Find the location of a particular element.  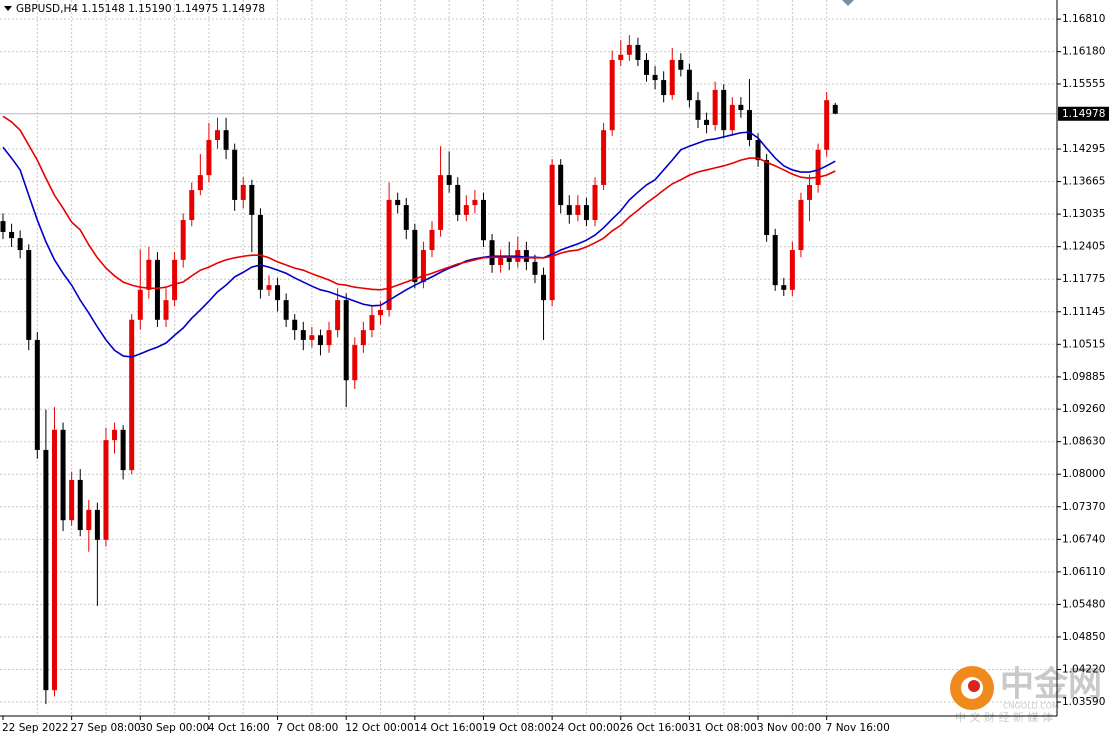

y-tick-label: 1.09260 is located at coordinates (1083, 409).